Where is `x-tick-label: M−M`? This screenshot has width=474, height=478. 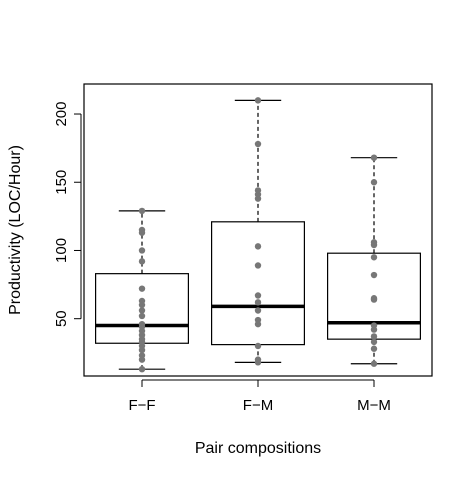 x-tick-label: M−M is located at coordinates (374, 405).